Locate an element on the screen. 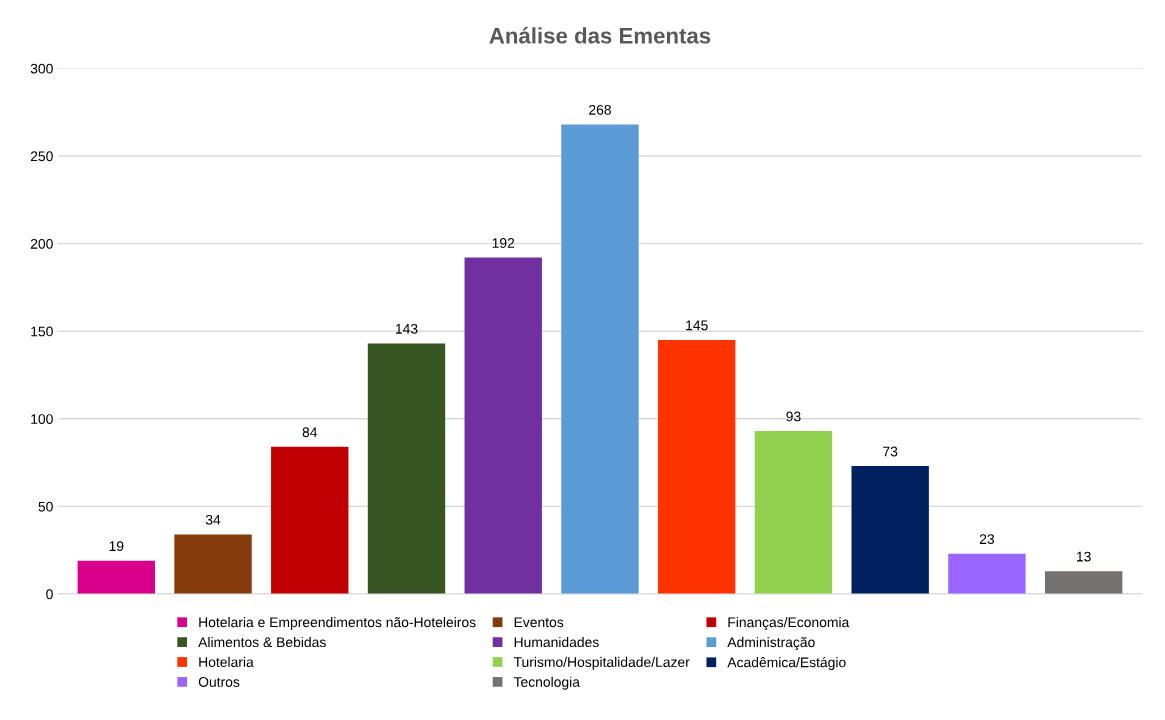 The height and width of the screenshot is (720, 1165). legend-label: Eventos is located at coordinates (539, 622).